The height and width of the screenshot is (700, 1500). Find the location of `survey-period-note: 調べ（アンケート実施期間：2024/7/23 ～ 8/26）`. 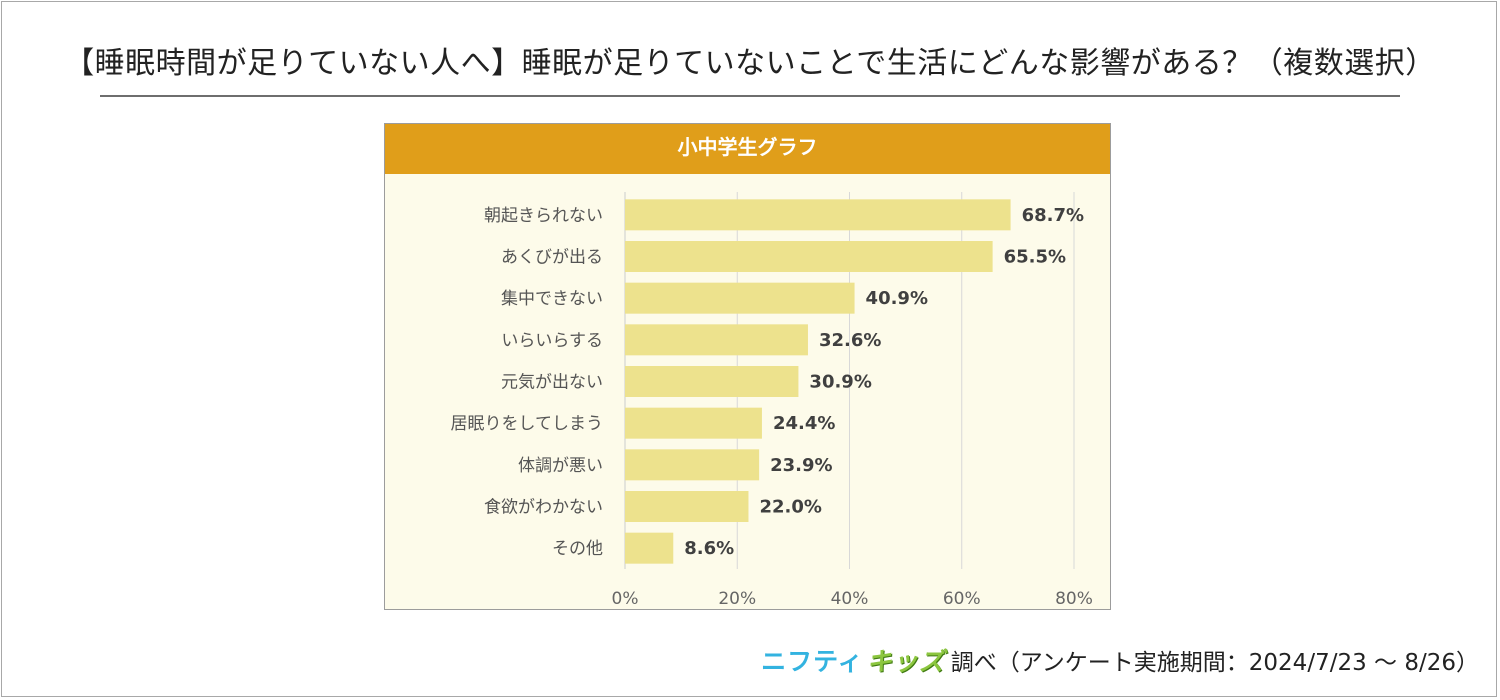

survey-period-note: 調べ（アンケート実施期間：2024/7/23 ～ 8/26） is located at coordinates (1214, 663).